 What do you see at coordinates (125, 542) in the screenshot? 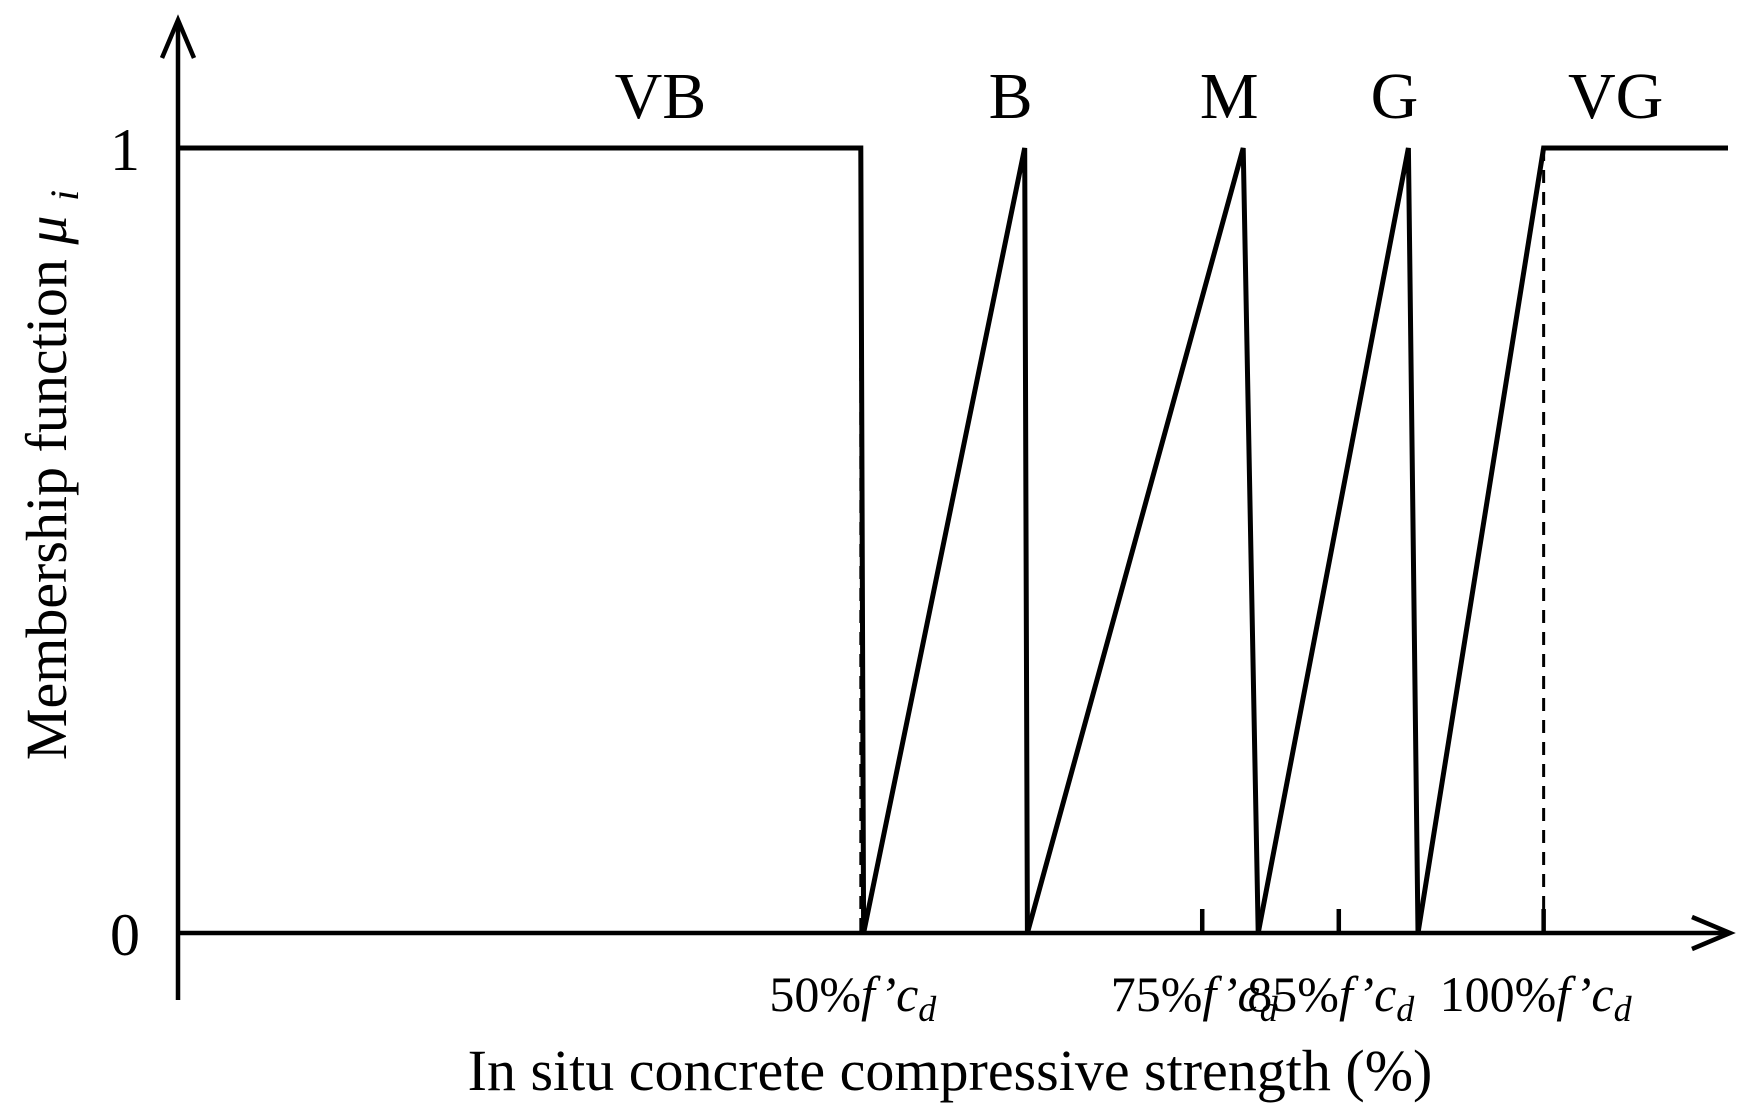
I see `y-ticks: 01` at bounding box center [125, 542].